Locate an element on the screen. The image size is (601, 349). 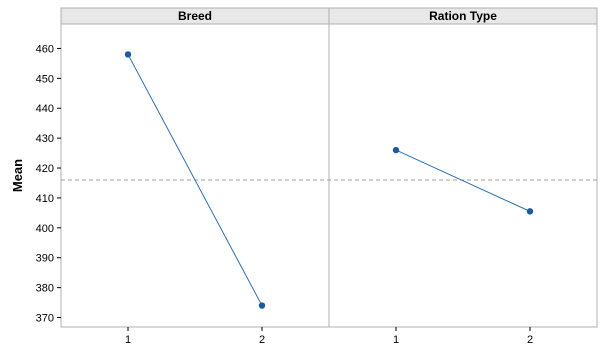
panel-strip is located at coordinates (463, 16).